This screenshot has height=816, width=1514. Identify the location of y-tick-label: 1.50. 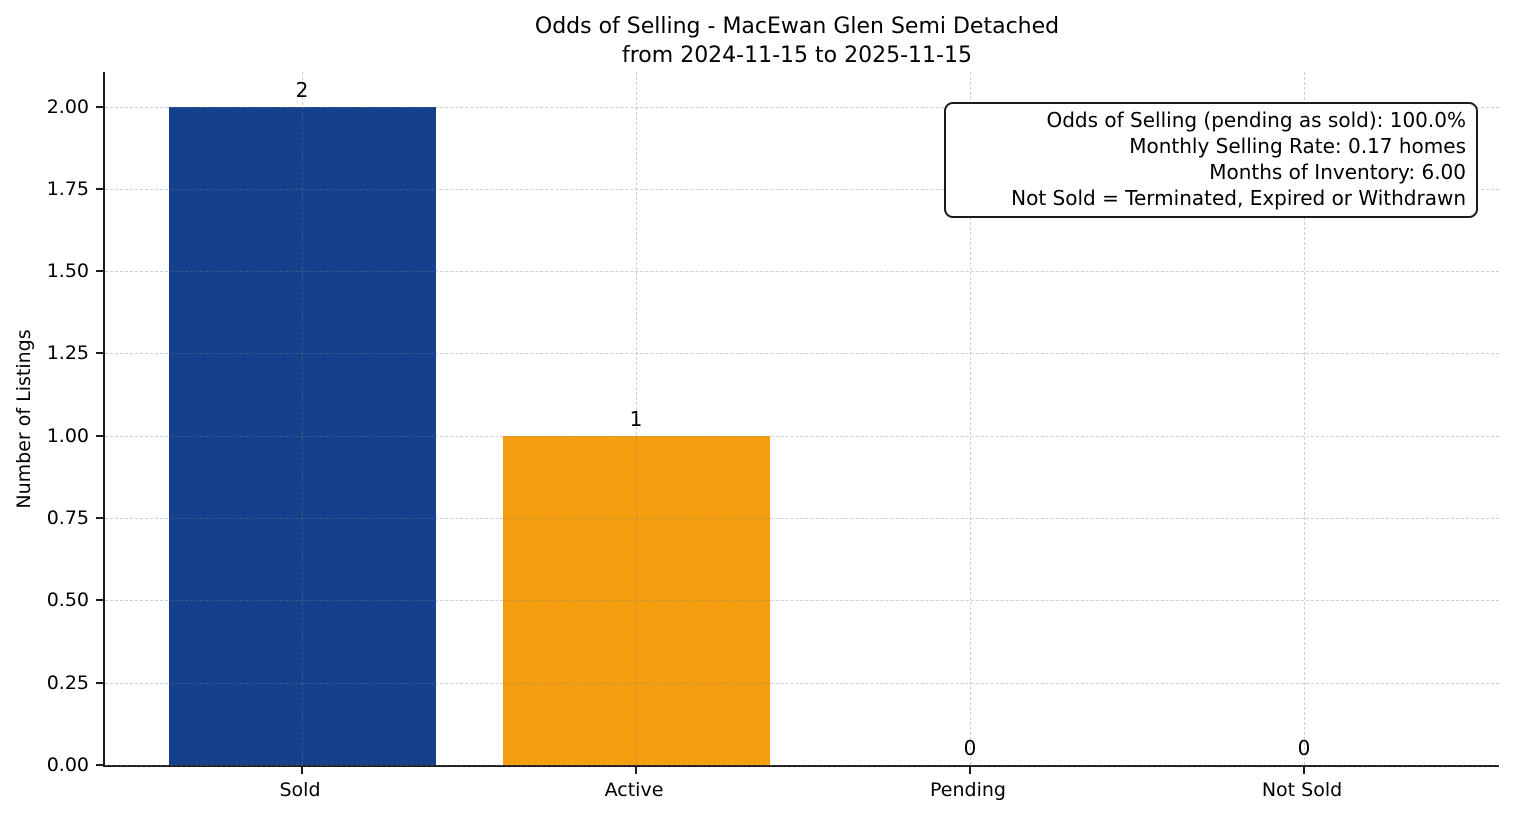
(67, 271).